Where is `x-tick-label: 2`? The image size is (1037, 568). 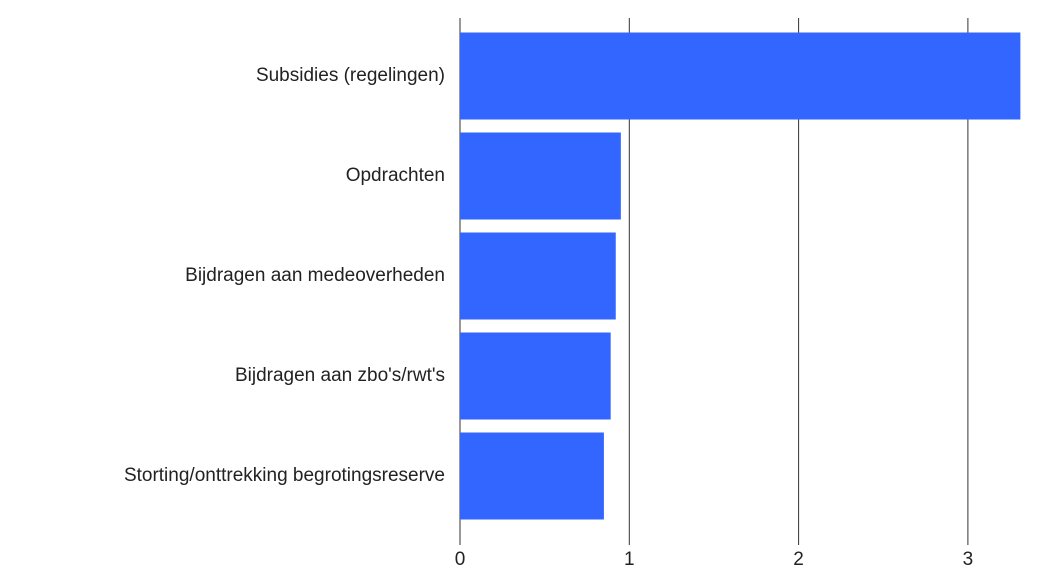 x-tick-label: 2 is located at coordinates (798, 558).